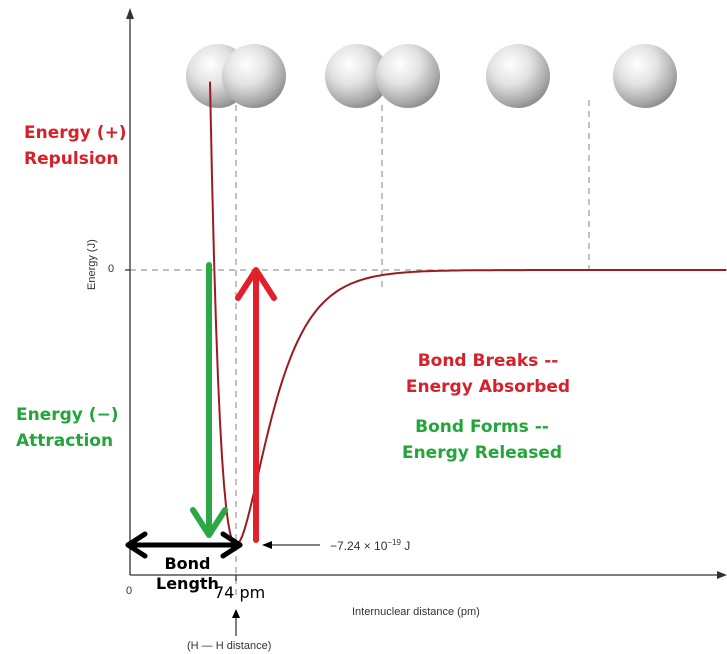 The image size is (727, 654). What do you see at coordinates (722, 575) in the screenshot?
I see `x-axis-arrowhead` at bounding box center [722, 575].